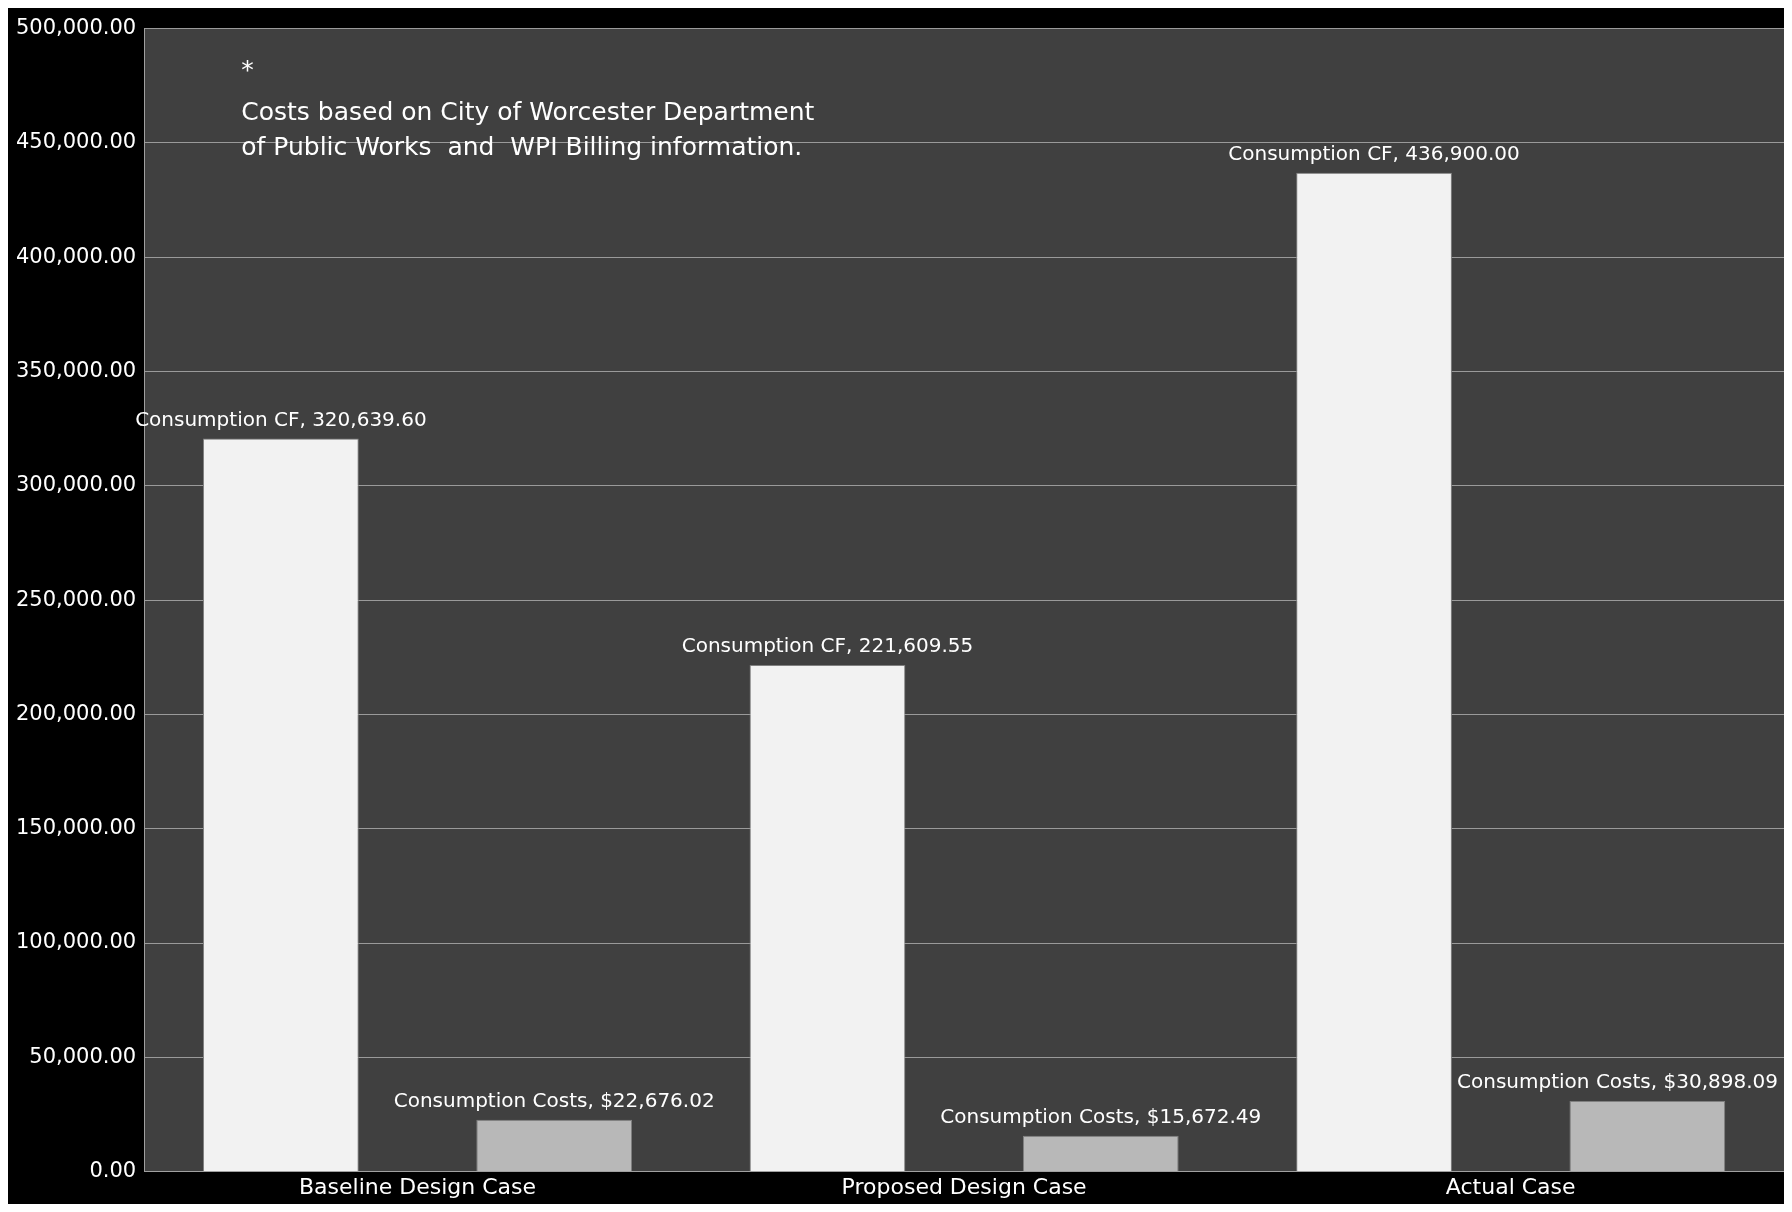  I want to click on data-label: Consumption CF, 320,639.60, so click(281, 418).